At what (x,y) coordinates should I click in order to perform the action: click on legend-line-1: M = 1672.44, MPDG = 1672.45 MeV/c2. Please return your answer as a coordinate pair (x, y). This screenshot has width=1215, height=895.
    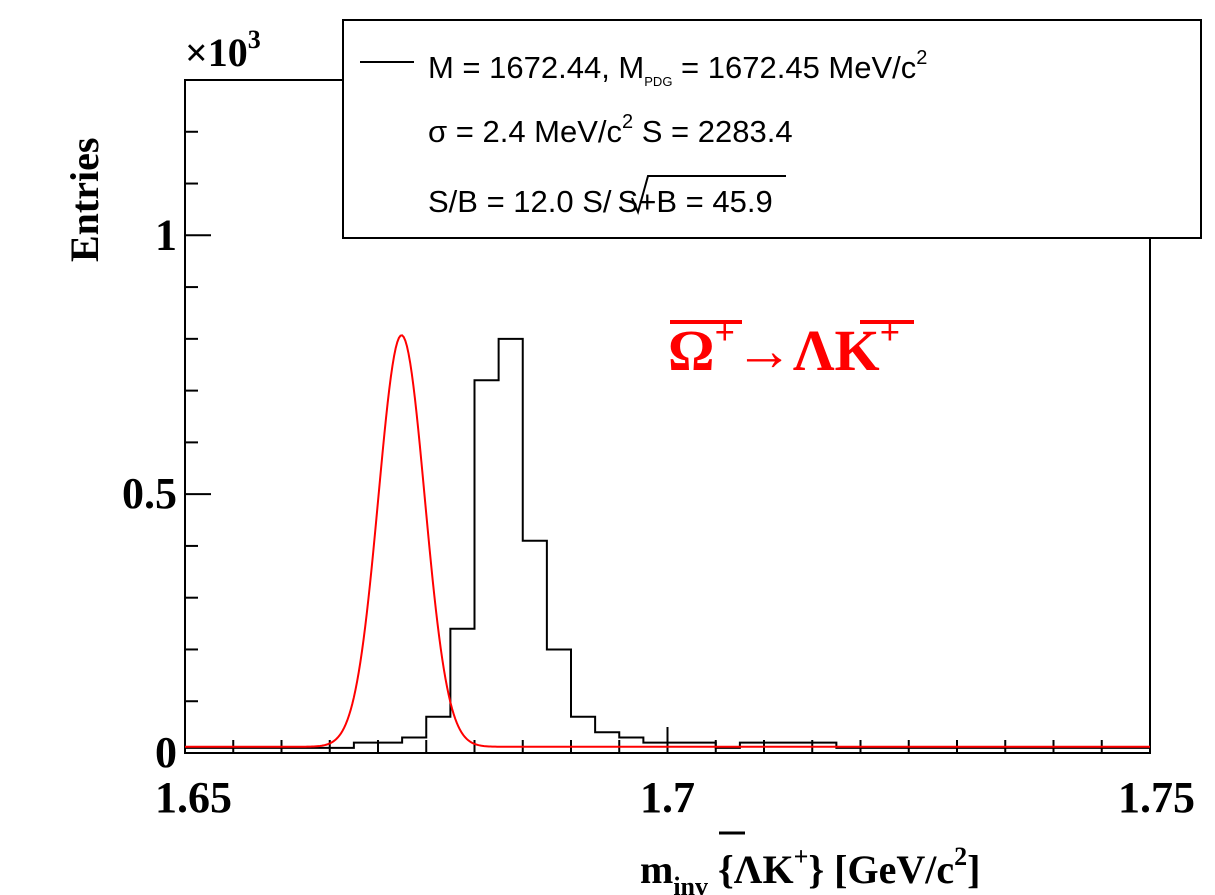
    Looking at the image, I should click on (677, 68).